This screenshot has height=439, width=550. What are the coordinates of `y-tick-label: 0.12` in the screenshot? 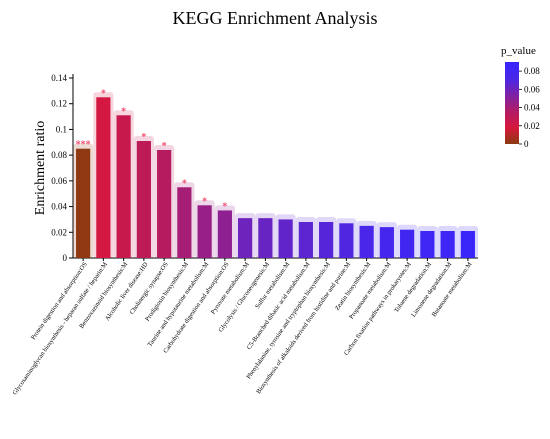 It's located at (59, 104).